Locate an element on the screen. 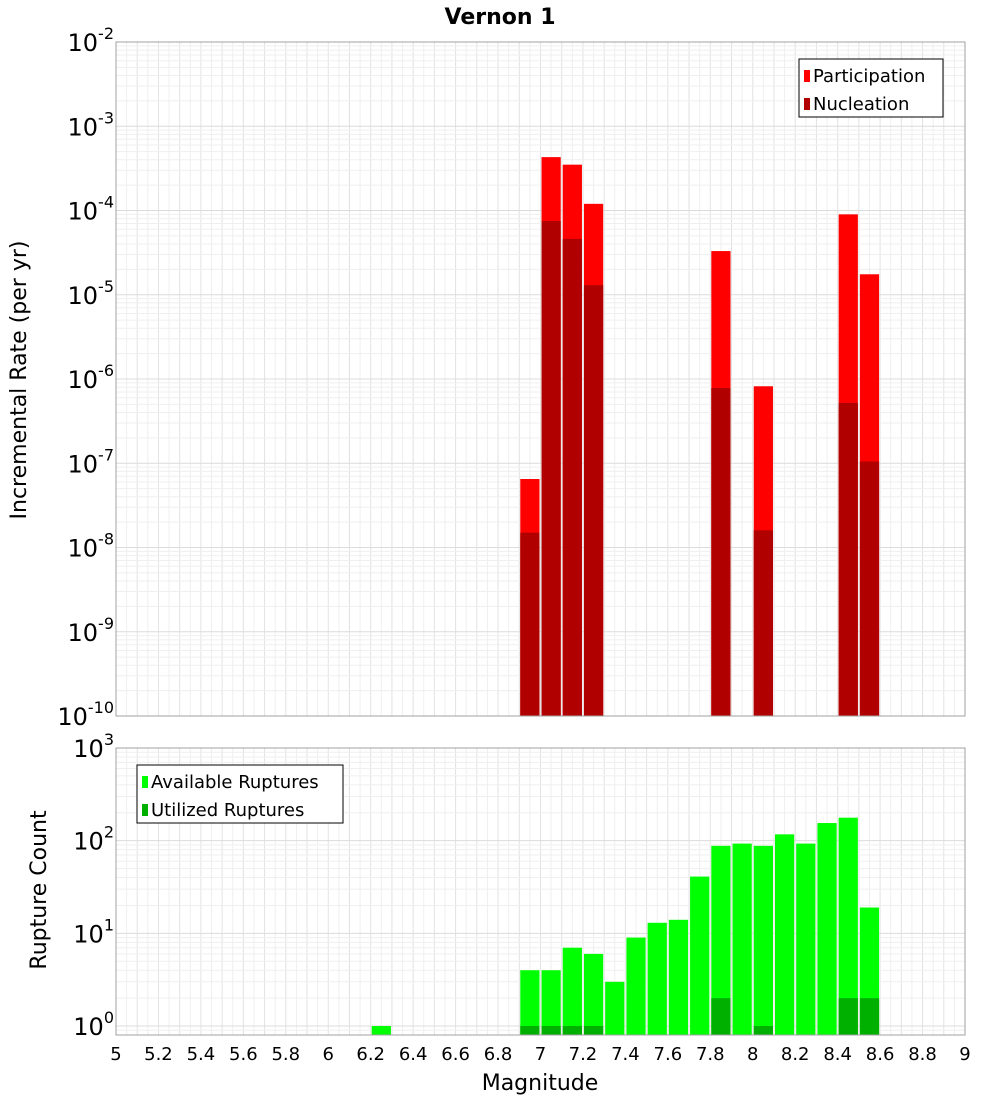  top-y-tick-label: 10⁻⁵ is located at coordinates (91, 293).